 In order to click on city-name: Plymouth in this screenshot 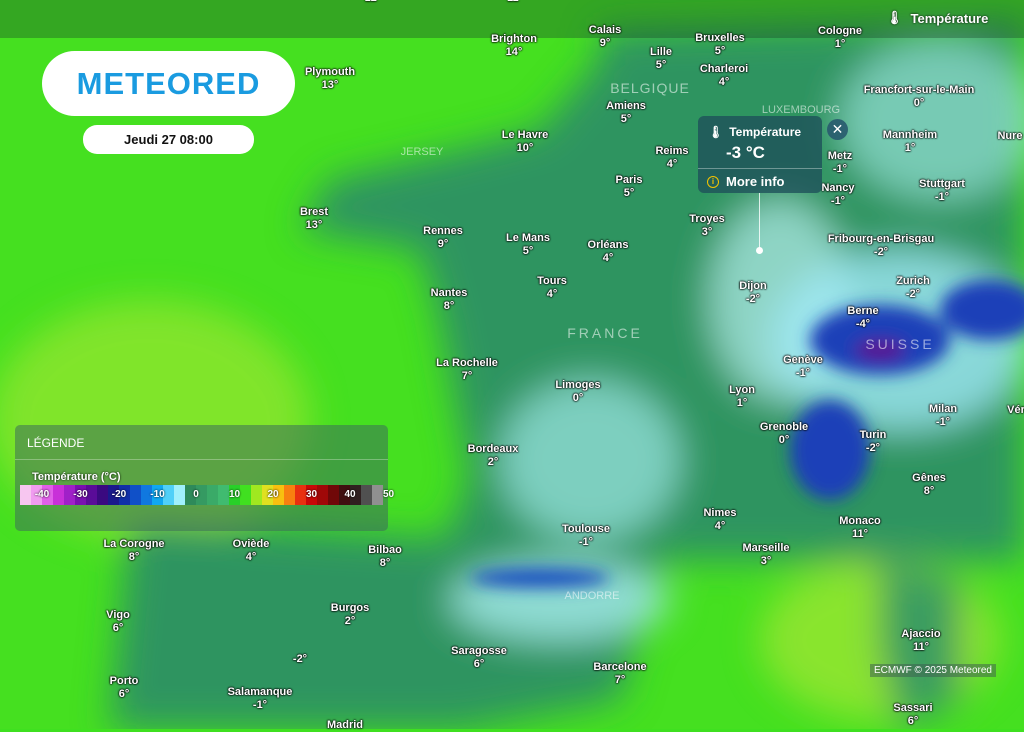, I will do `click(330, 72)`.